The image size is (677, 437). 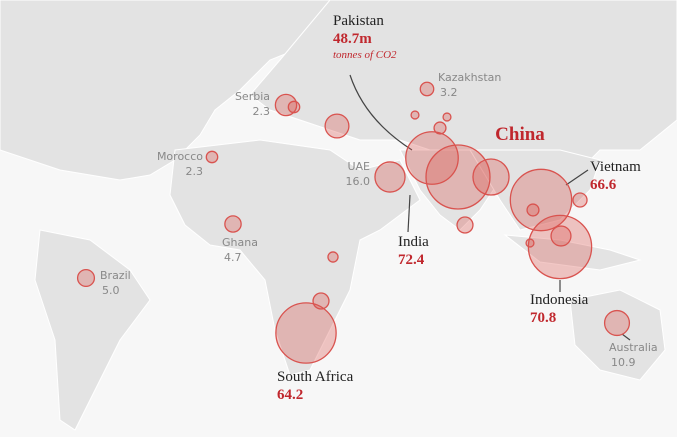 What do you see at coordinates (111, 290) in the screenshot?
I see `value-label: 5.0` at bounding box center [111, 290].